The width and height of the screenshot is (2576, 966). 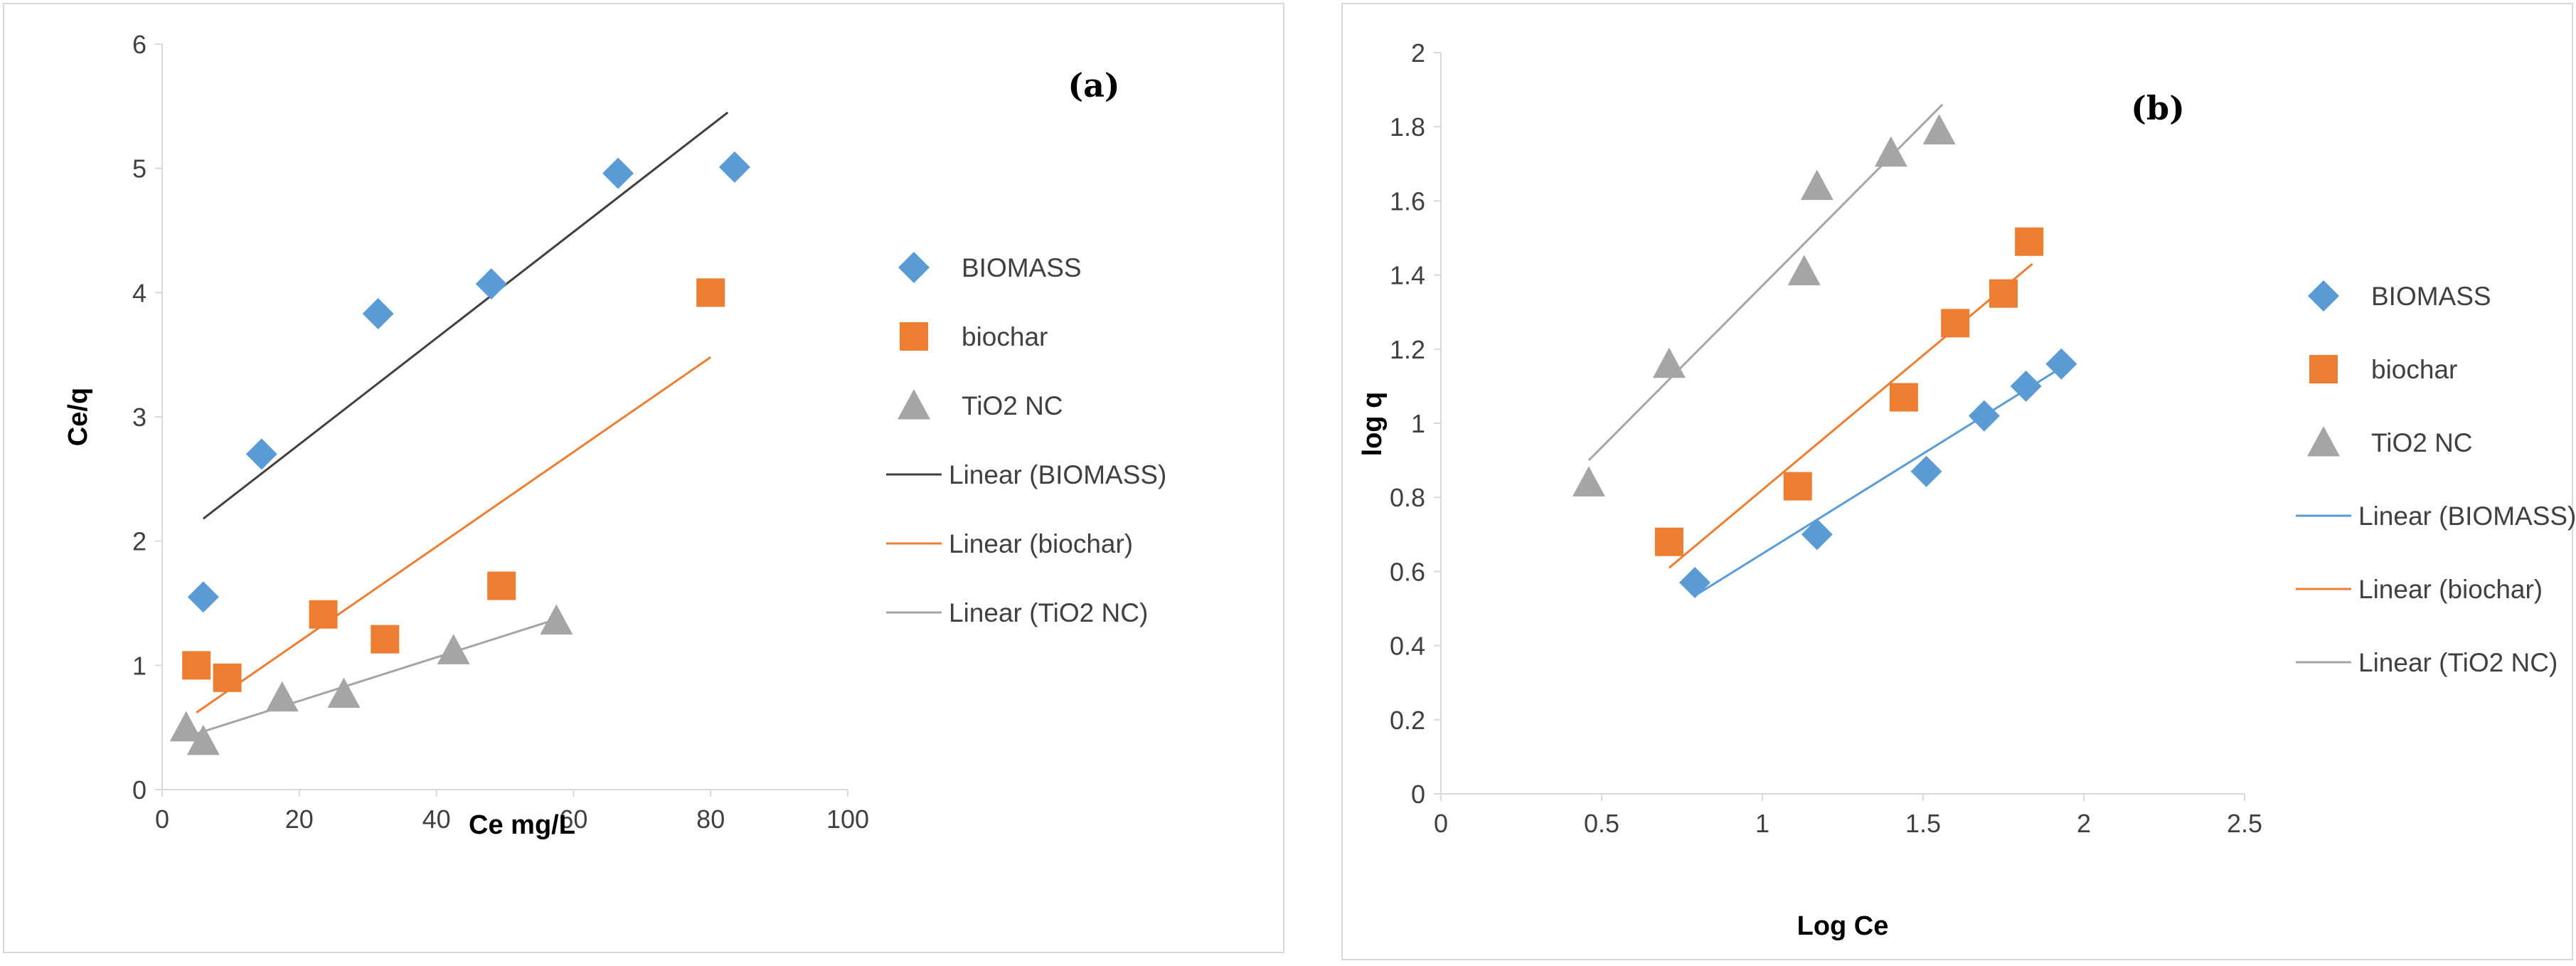 What do you see at coordinates (2158, 108) in the screenshot?
I see `panel-tag: (b)` at bounding box center [2158, 108].